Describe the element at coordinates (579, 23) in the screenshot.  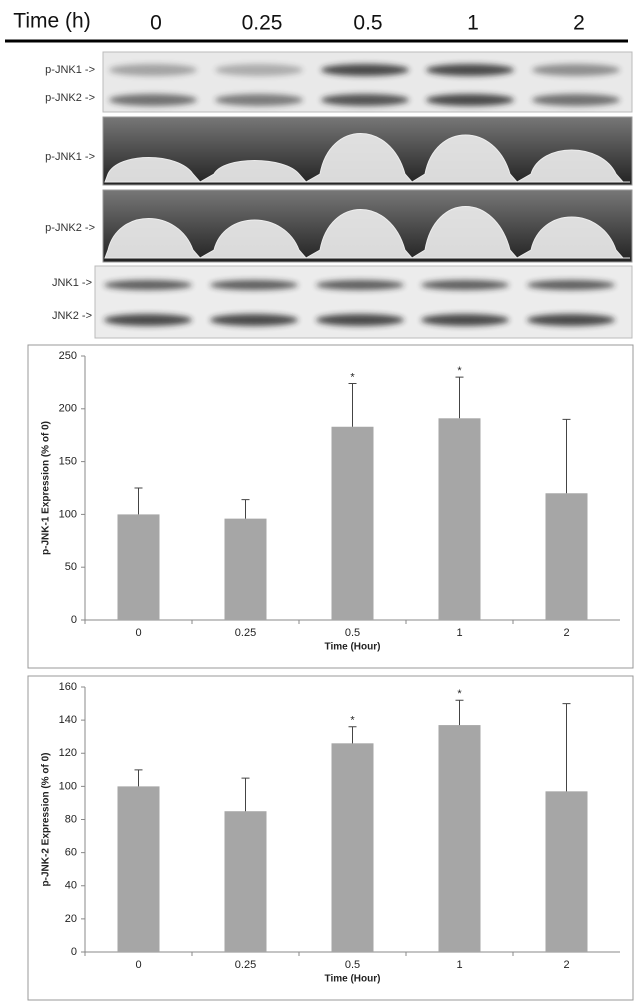
I see `time-label: 2` at that location.